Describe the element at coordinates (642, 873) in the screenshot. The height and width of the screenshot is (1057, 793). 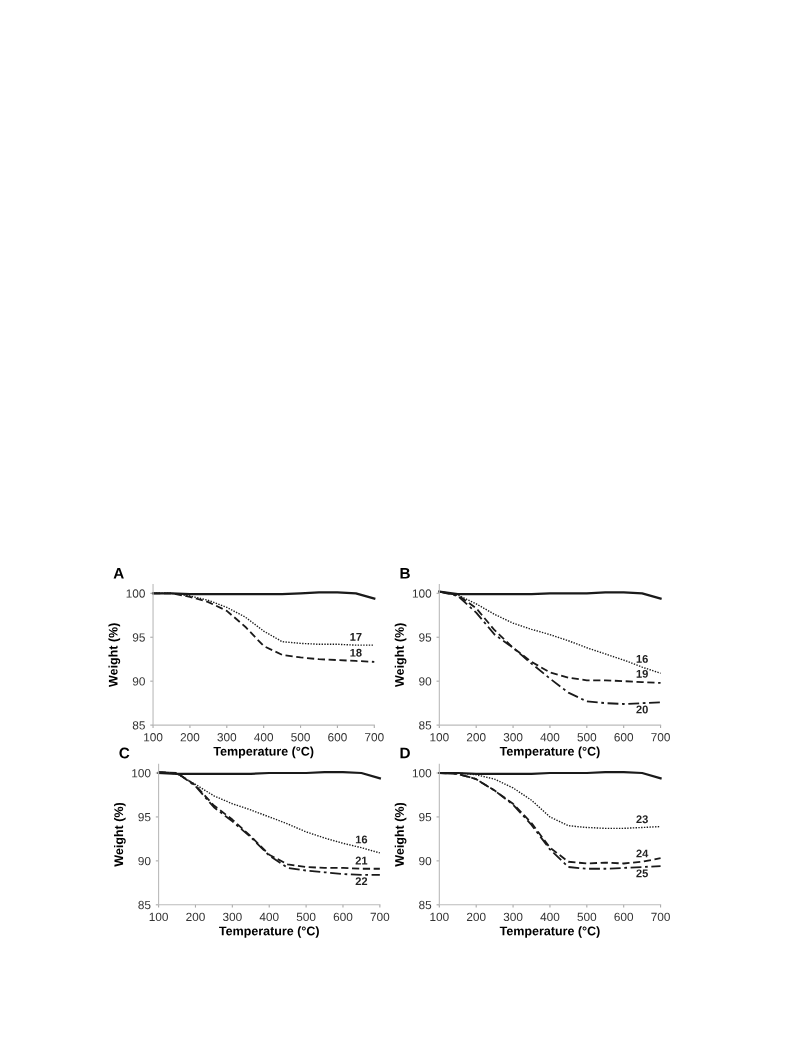
I see `series-label: 25` at that location.